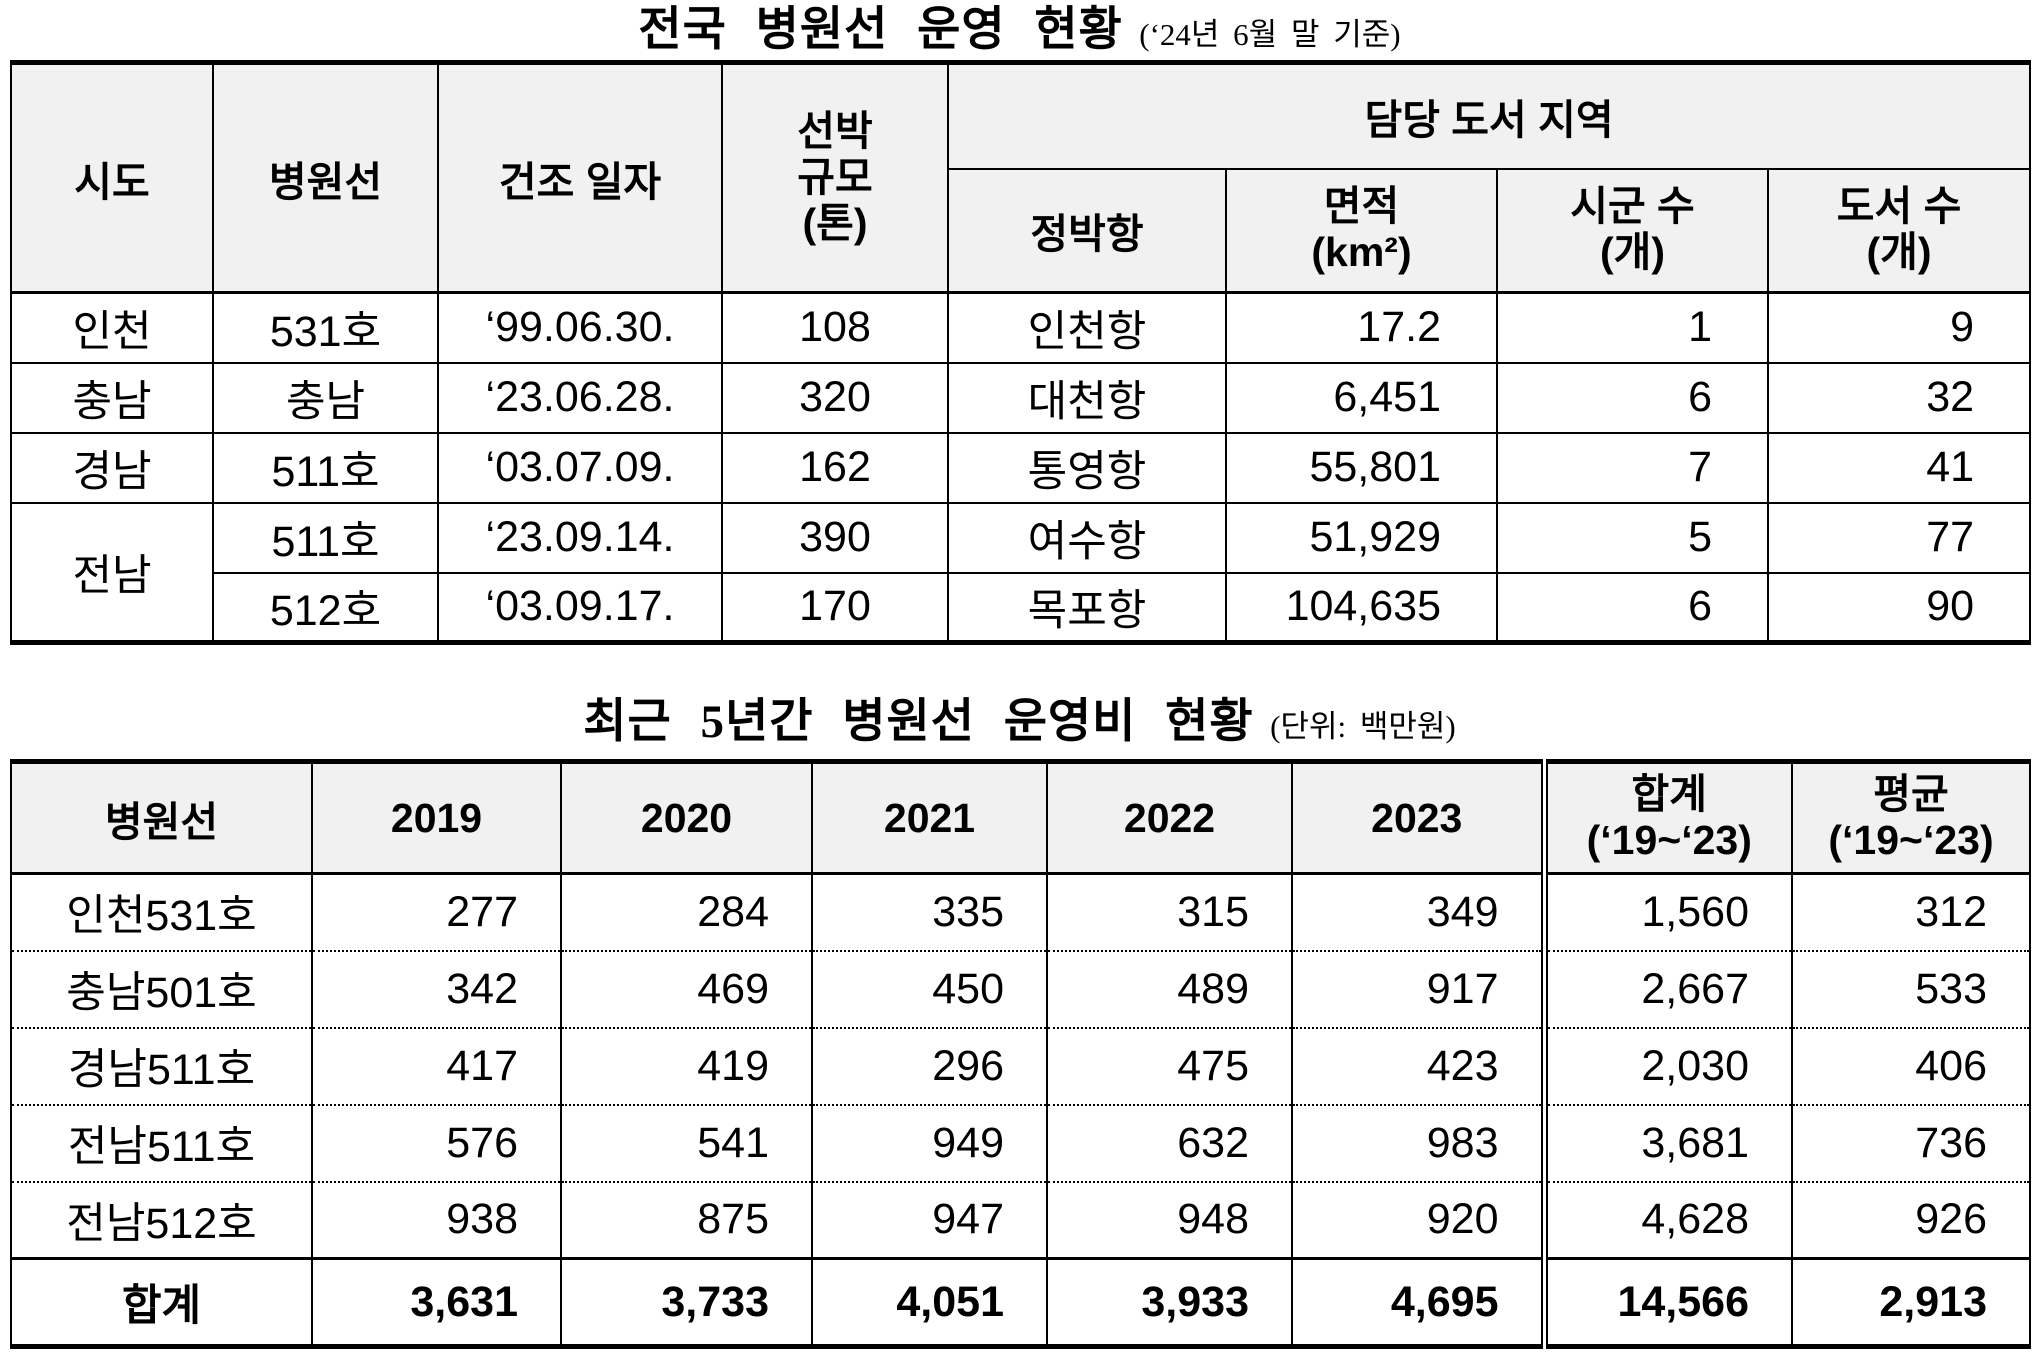 This screenshot has height=1370, width=2039. Describe the element at coordinates (929, 1302) in the screenshot. I see `table-cell: 4,051` at that location.